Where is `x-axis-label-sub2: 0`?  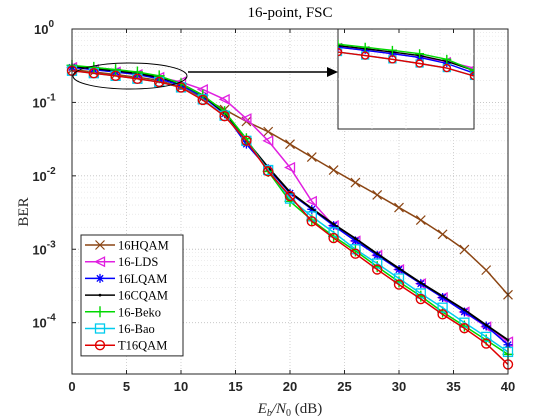
x-axis-label-sub2: 0 is located at coordinates (288, 413).